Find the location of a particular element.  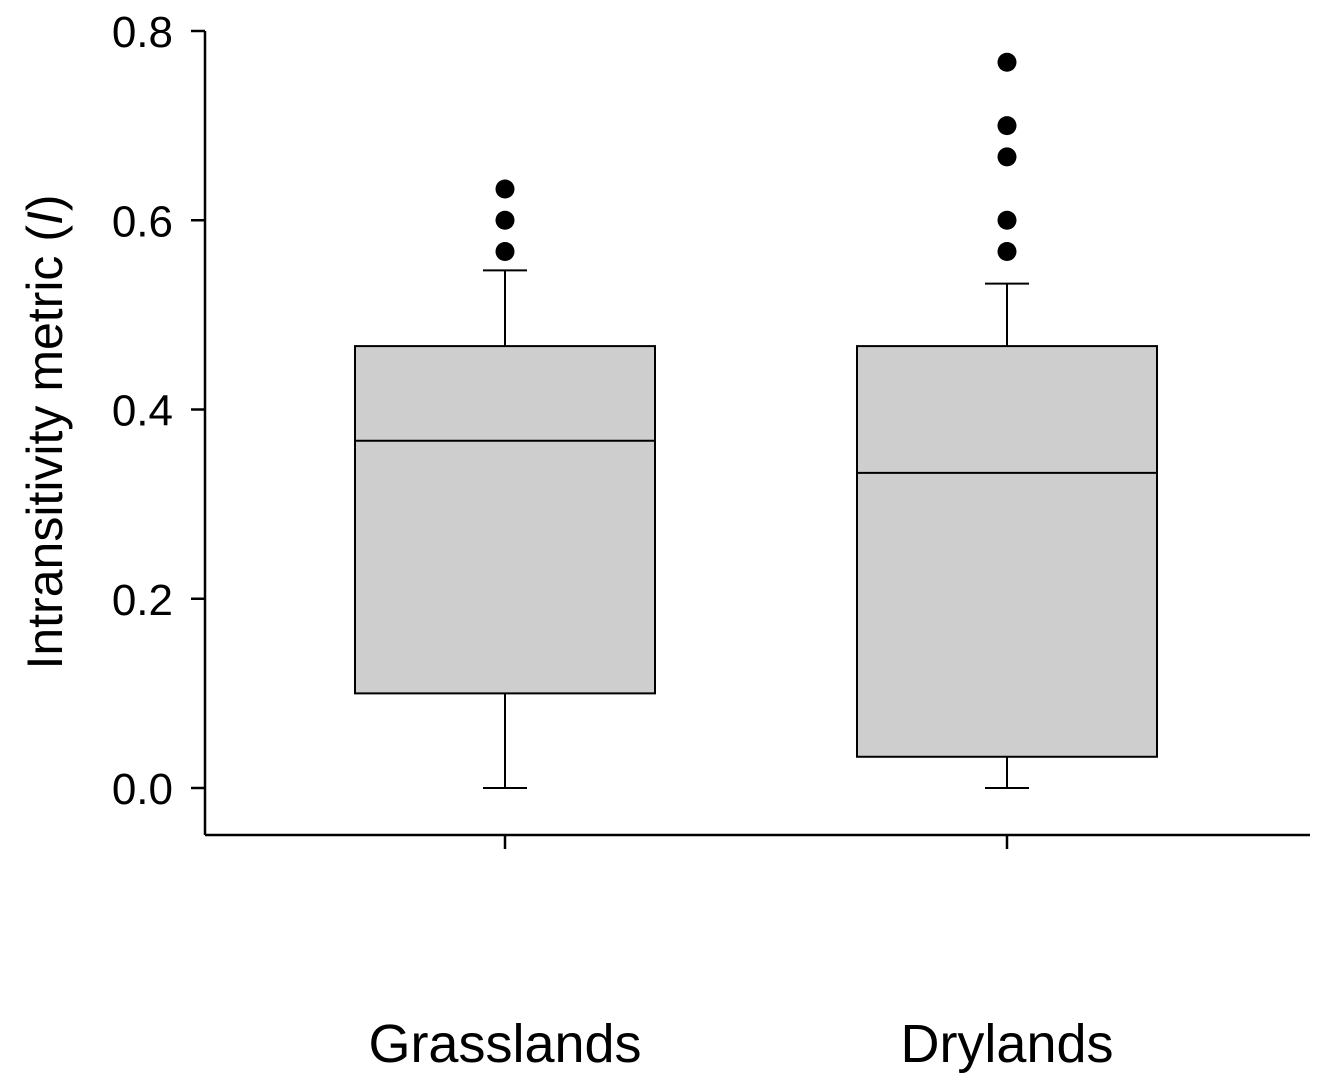

y-axis: 0.0 0.2 0.4 0.6 0.8 is located at coordinates (159, 421).